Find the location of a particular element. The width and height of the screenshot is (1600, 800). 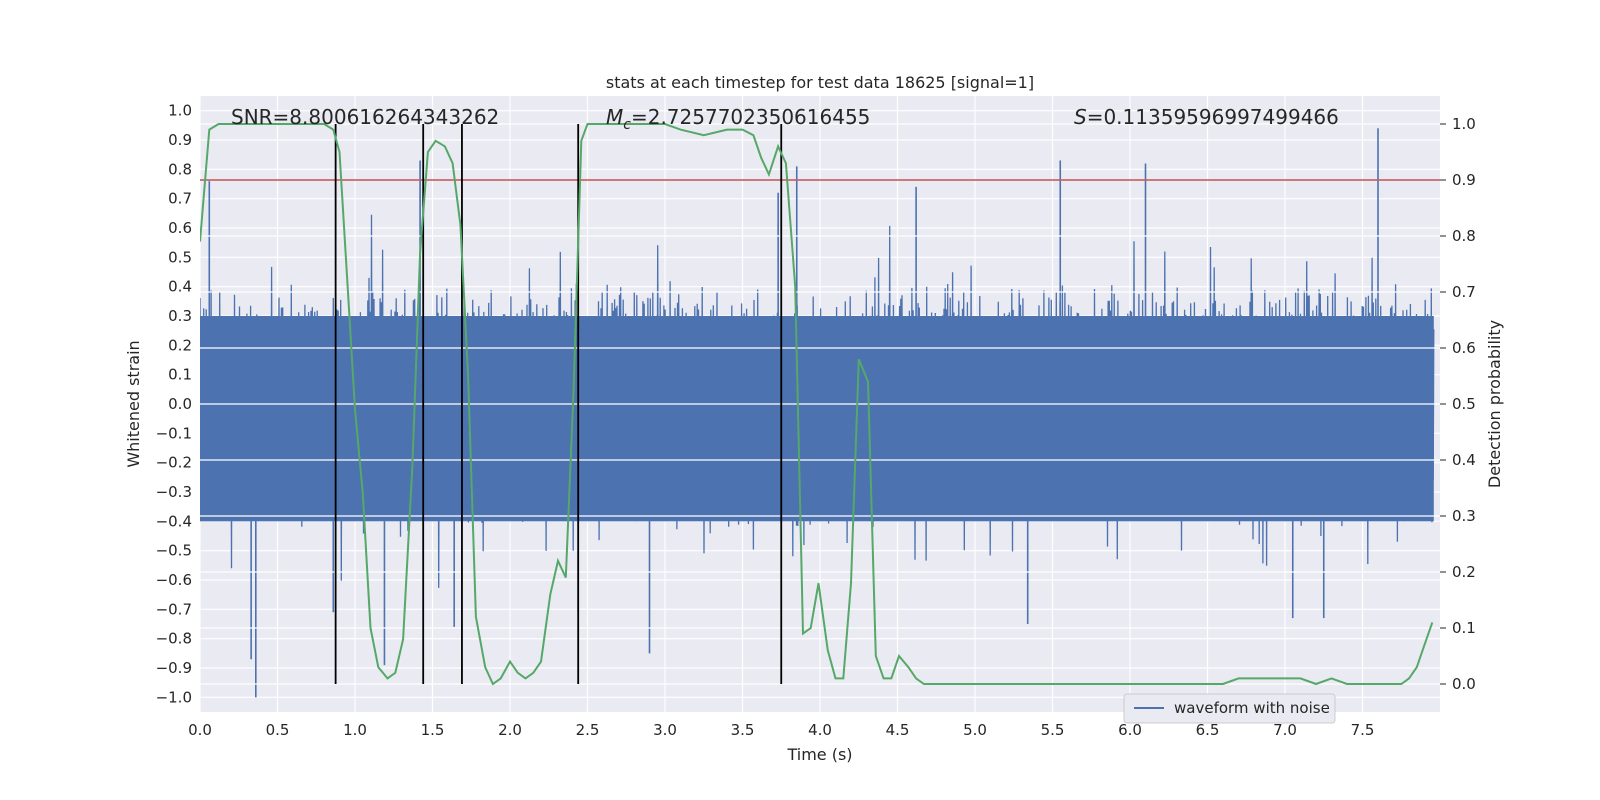

legend-box is located at coordinates (1229, 708).